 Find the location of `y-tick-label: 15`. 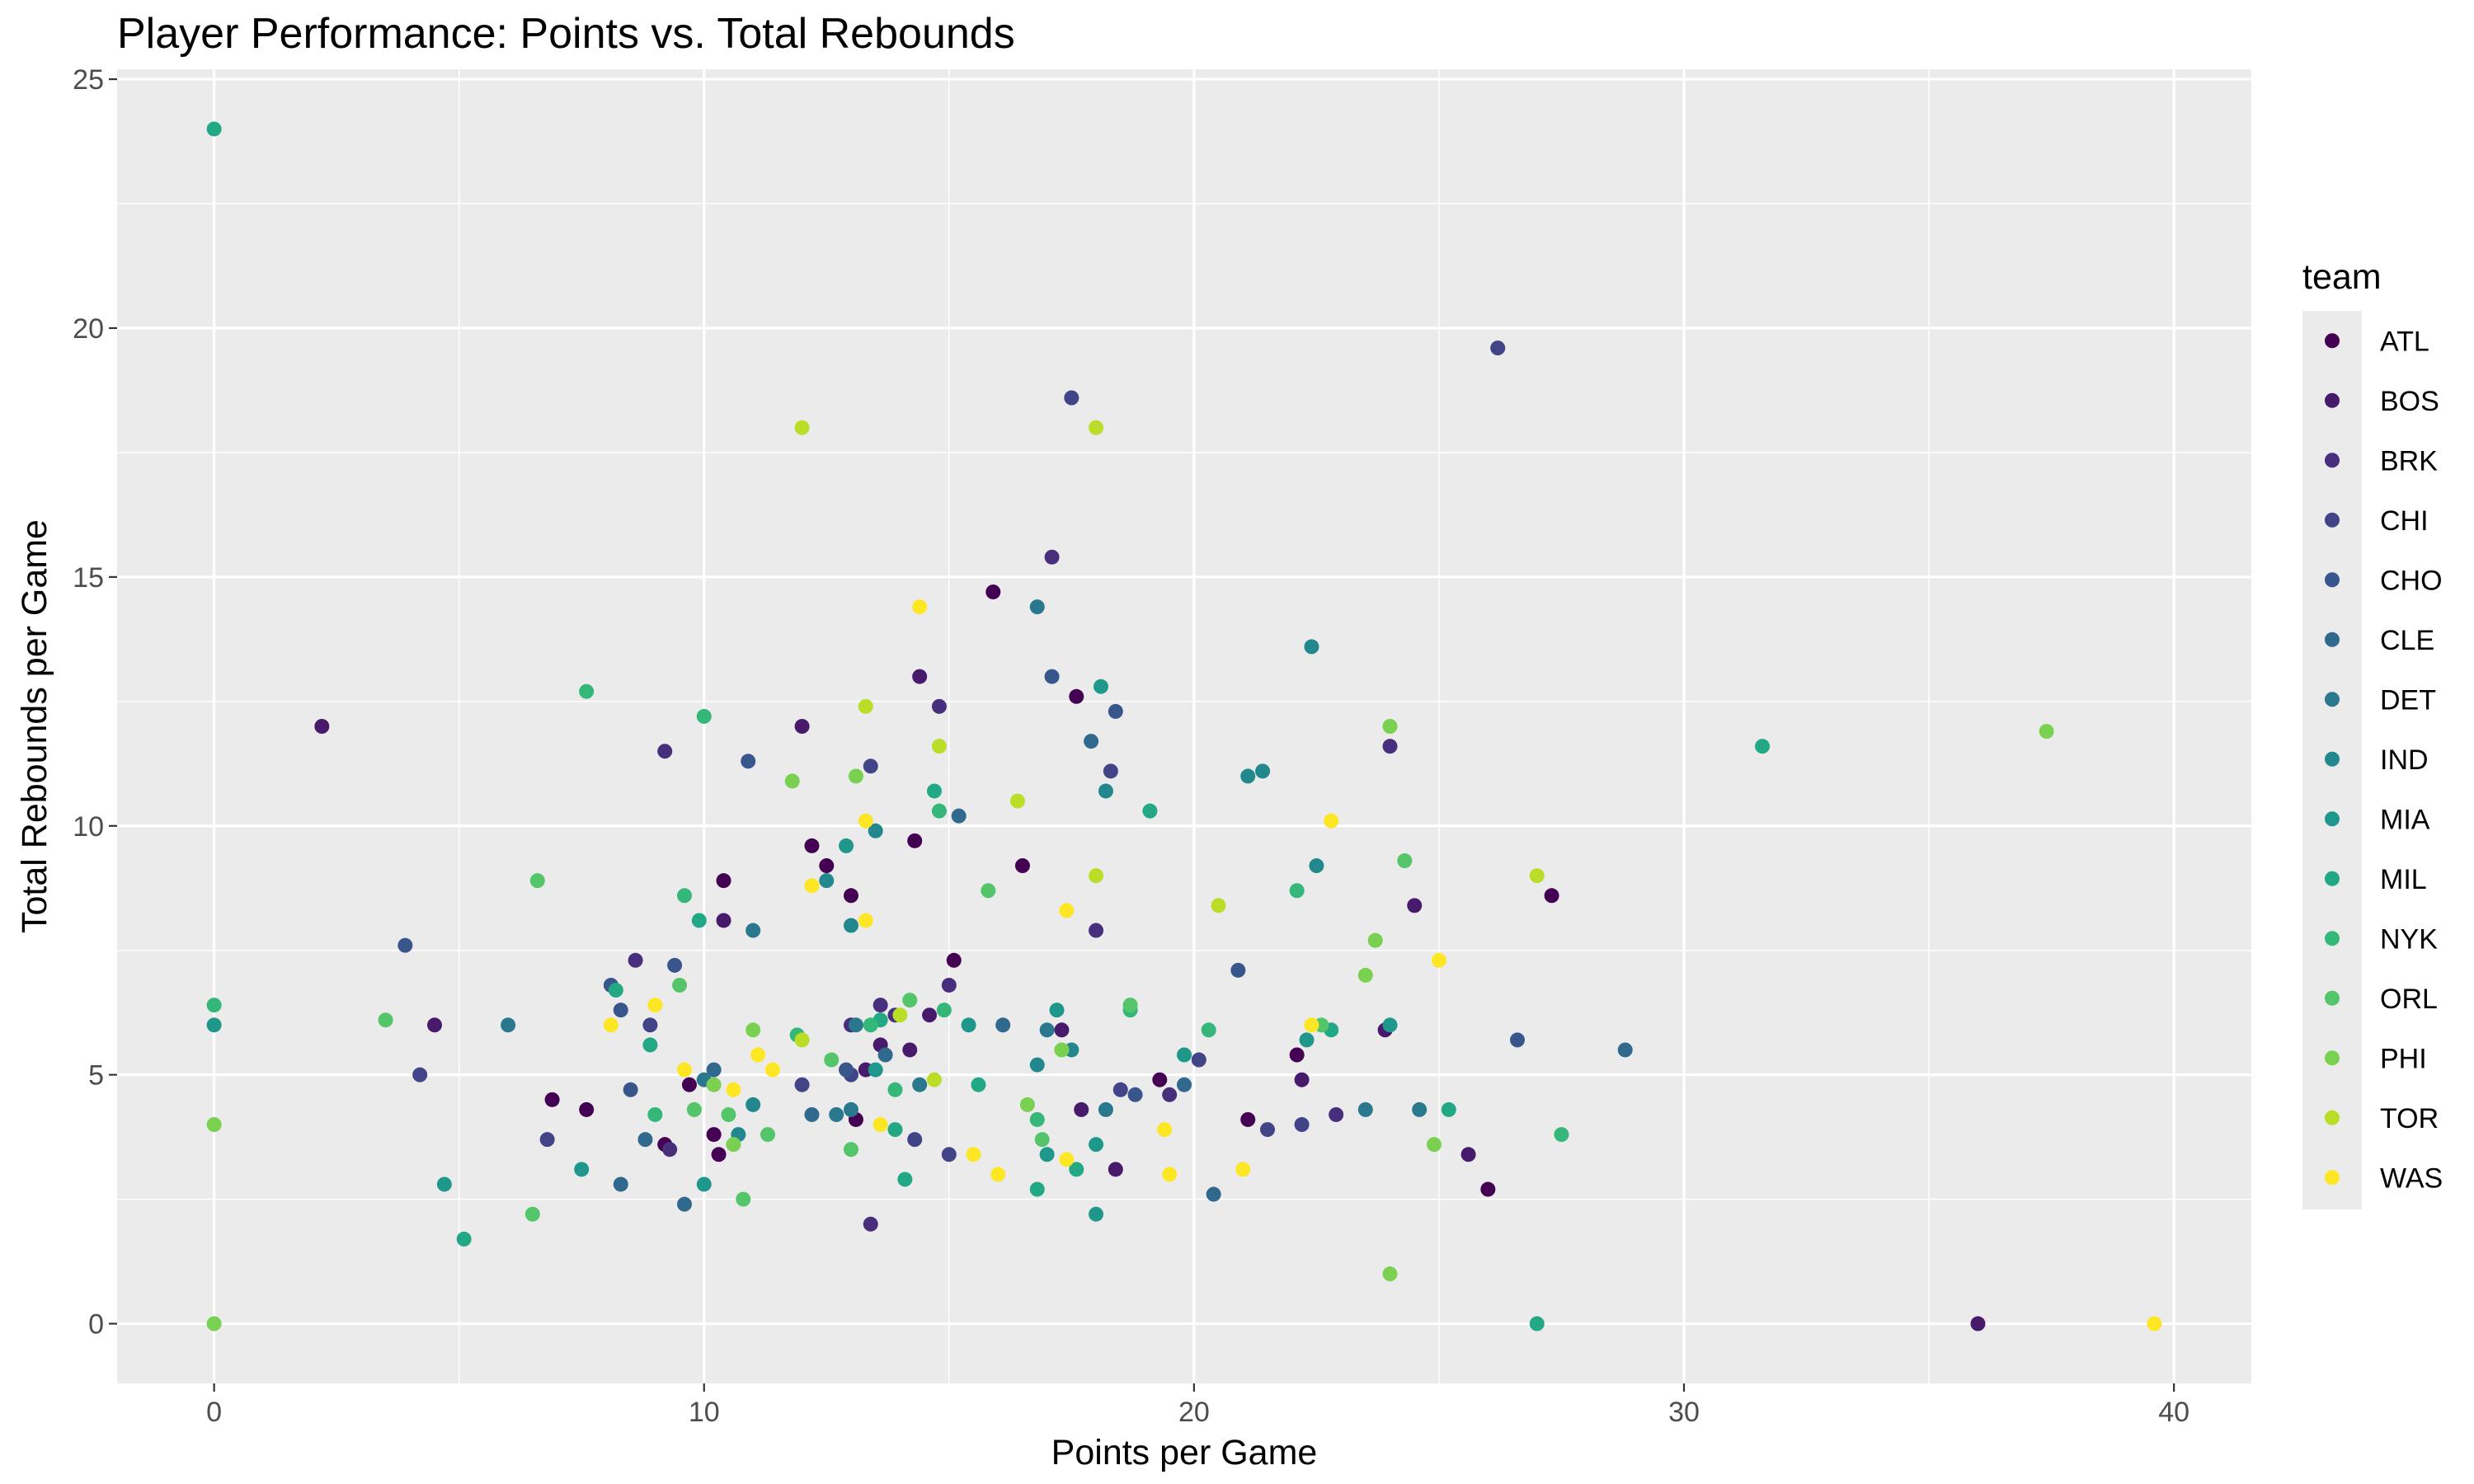

y-tick-label: 15 is located at coordinates (88, 578).